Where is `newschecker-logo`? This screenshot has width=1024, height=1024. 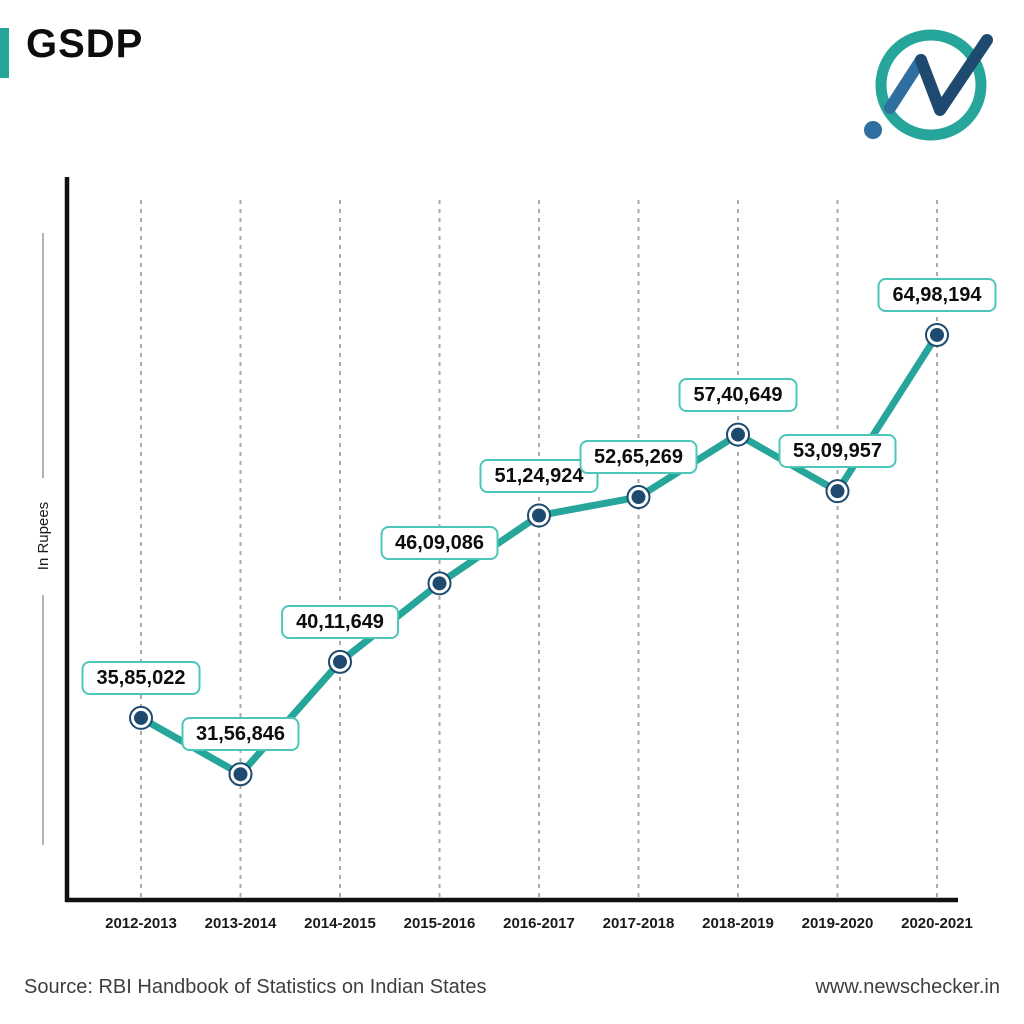 newschecker-logo is located at coordinates (928, 85).